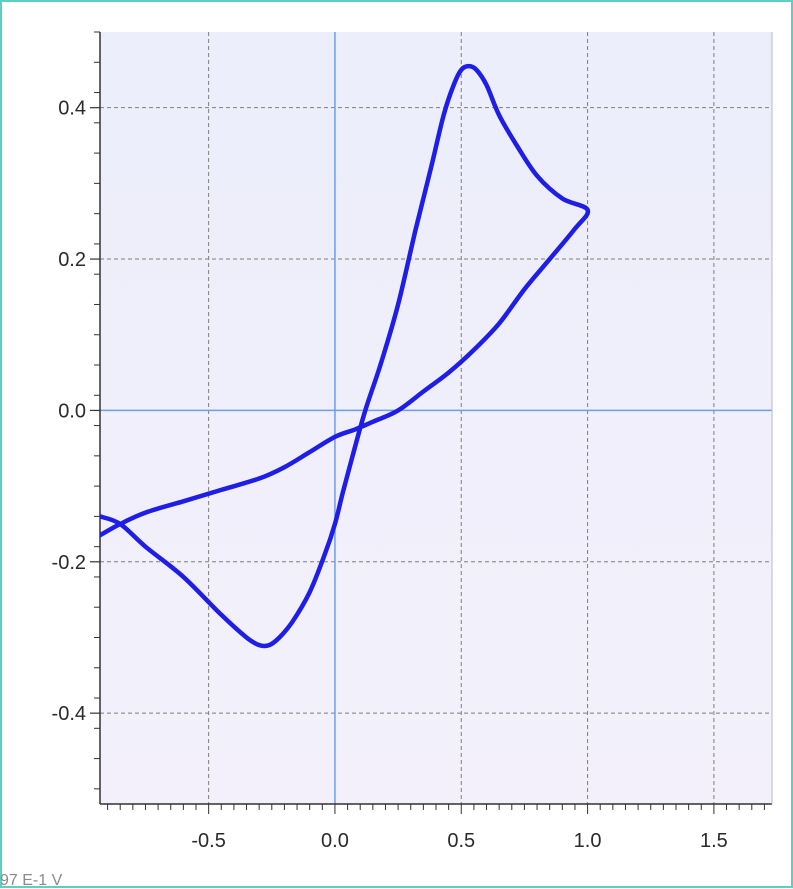 This screenshot has width=793, height=889. Describe the element at coordinates (588, 841) in the screenshot. I see `x-tick-label: 1.0` at that location.